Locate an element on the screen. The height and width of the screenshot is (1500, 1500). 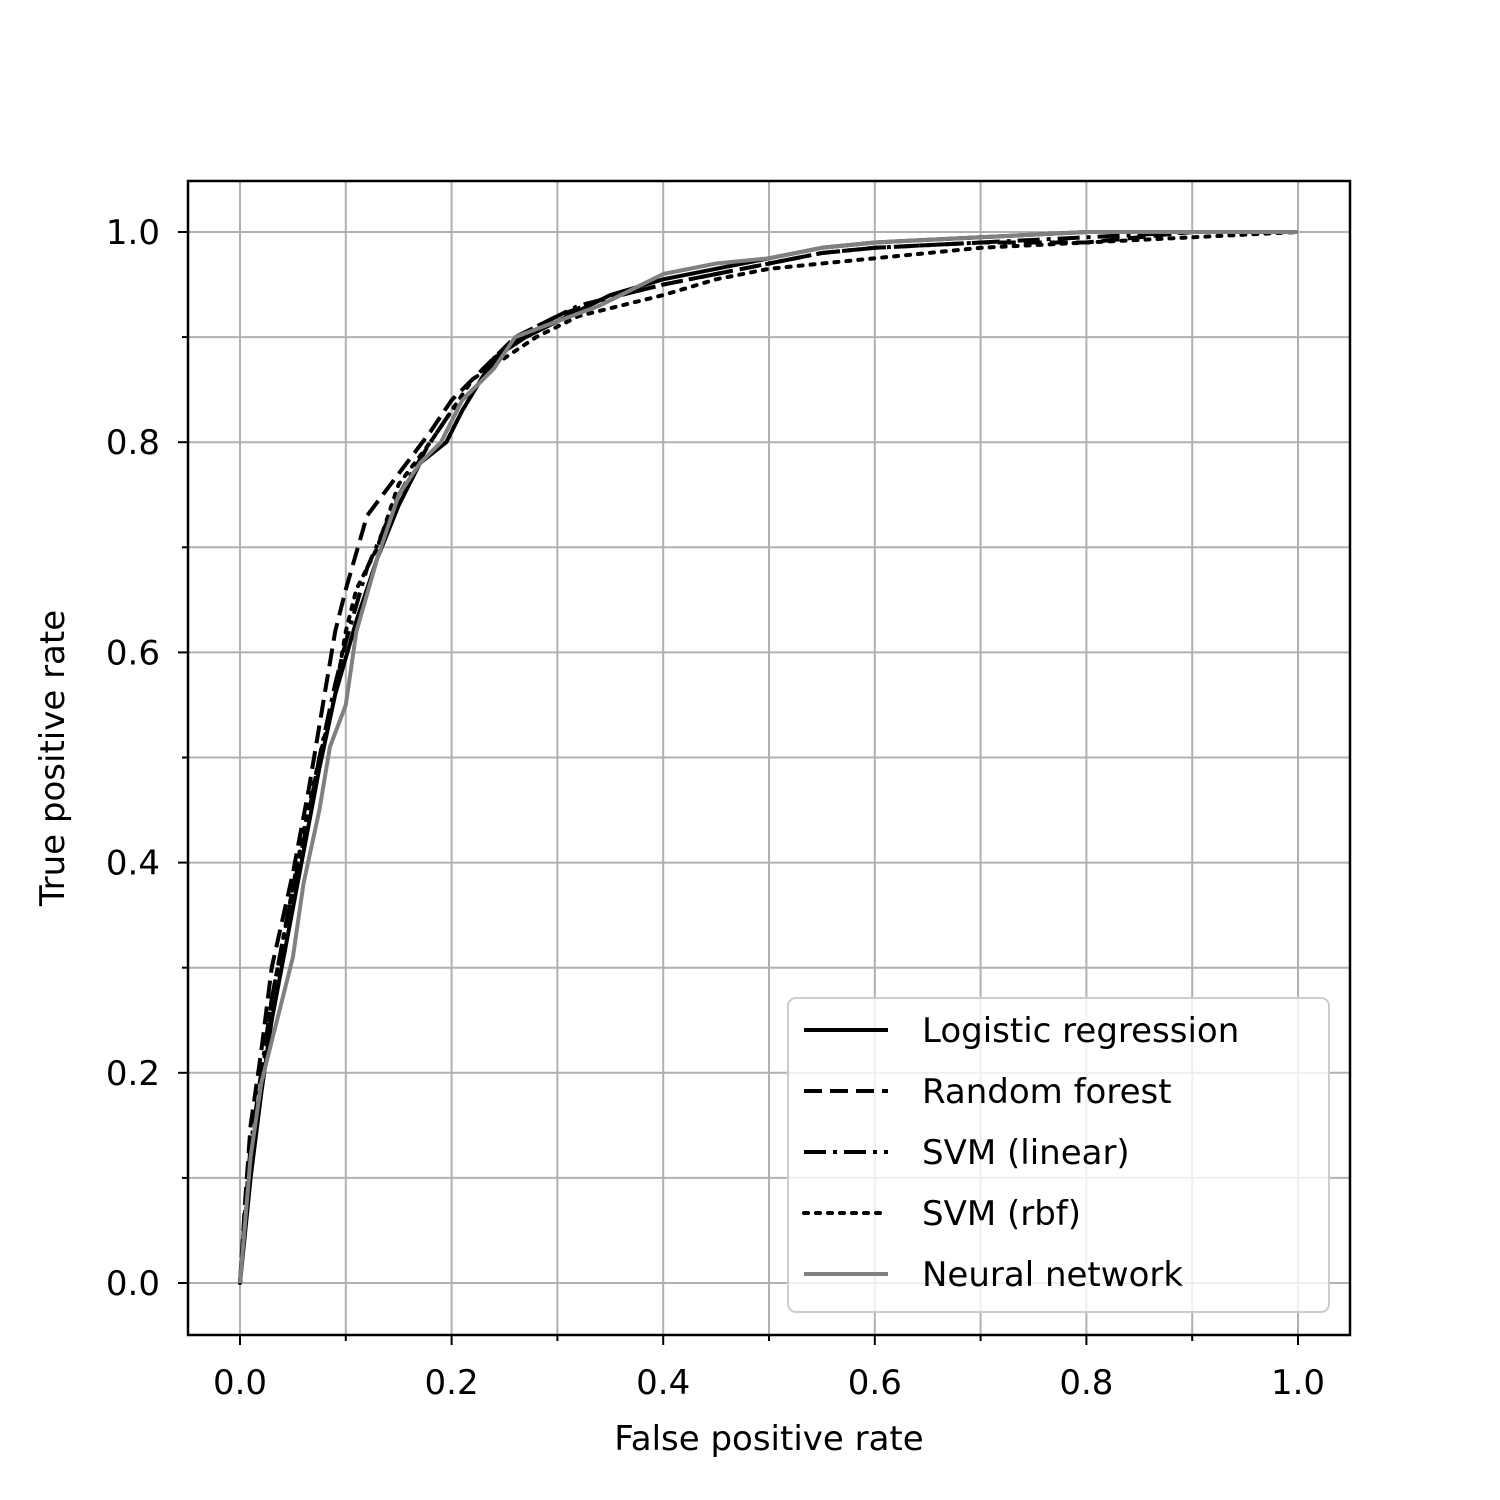
x-tick-label: 0.8 is located at coordinates (1086, 1383).